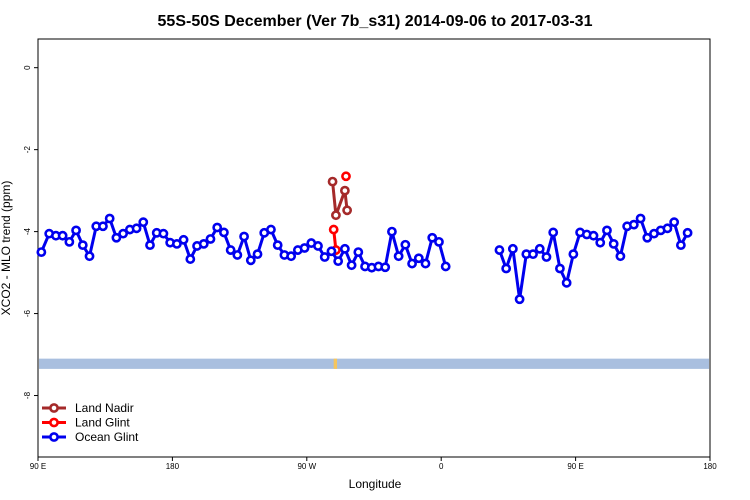 The height and width of the screenshot is (500, 750). I want to click on land-band-layer, so click(374, 363).